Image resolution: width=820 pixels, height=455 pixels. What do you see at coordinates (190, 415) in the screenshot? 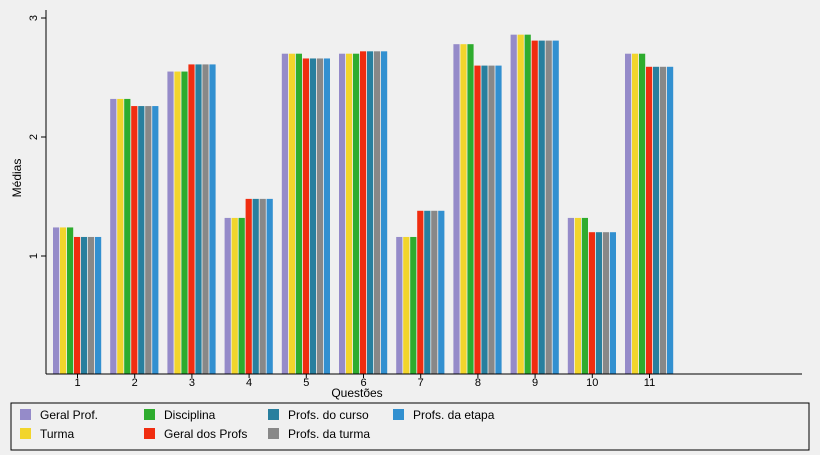
I see `legend-label: Disciplina` at bounding box center [190, 415].